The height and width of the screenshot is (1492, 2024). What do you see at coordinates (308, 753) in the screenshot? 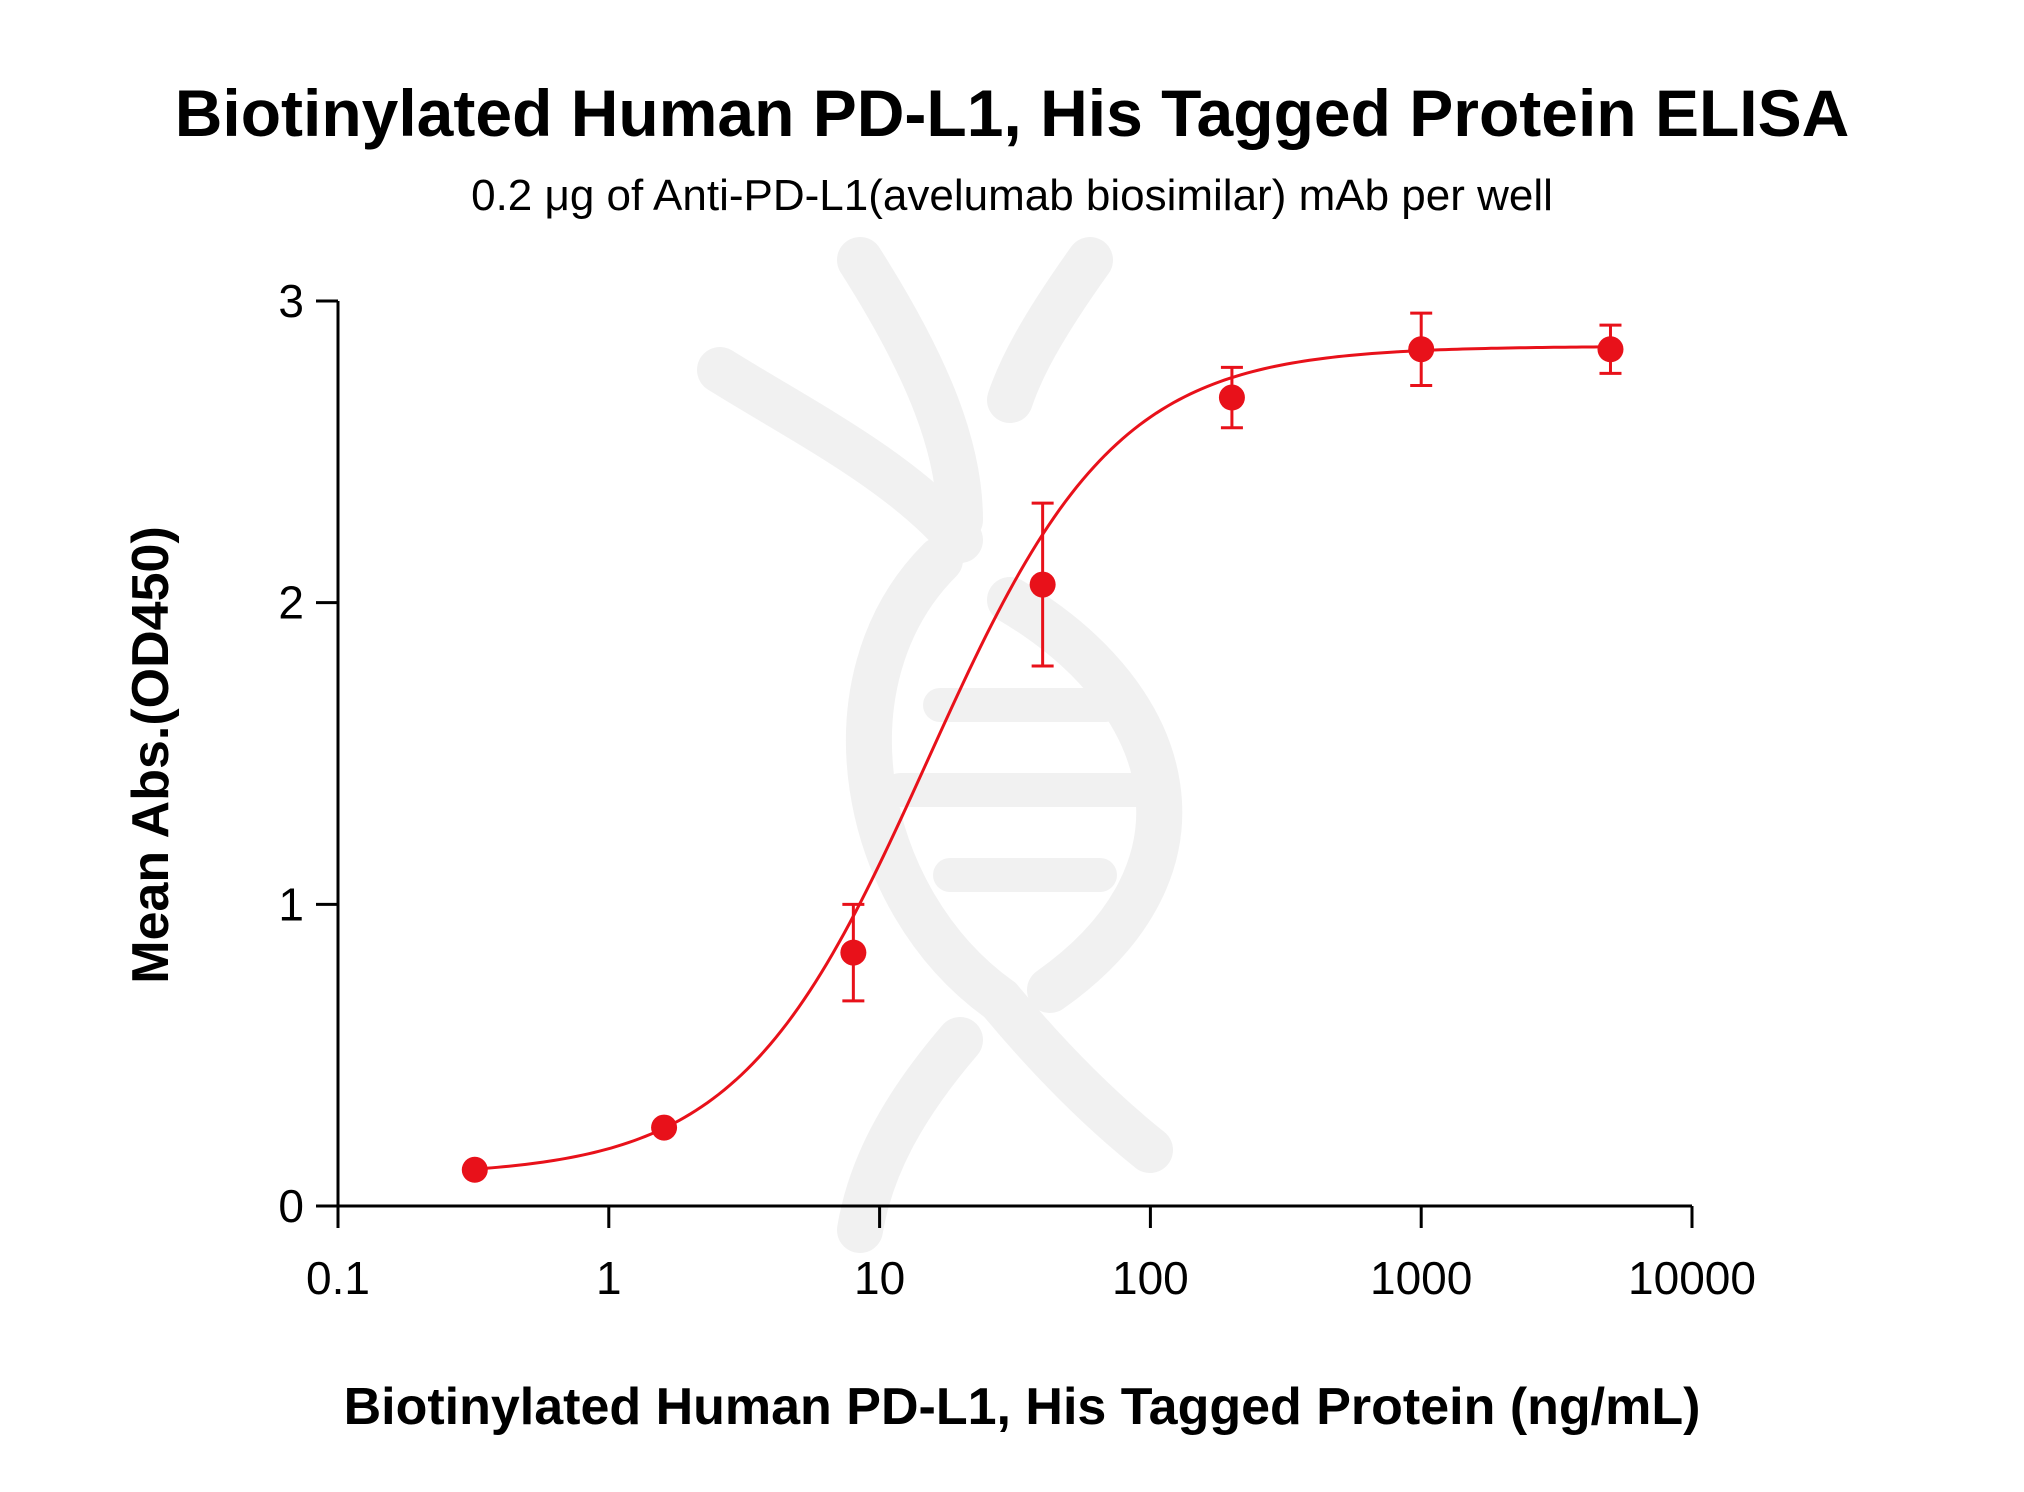
I see `y-ticks: 0 1 2 3` at bounding box center [308, 753].